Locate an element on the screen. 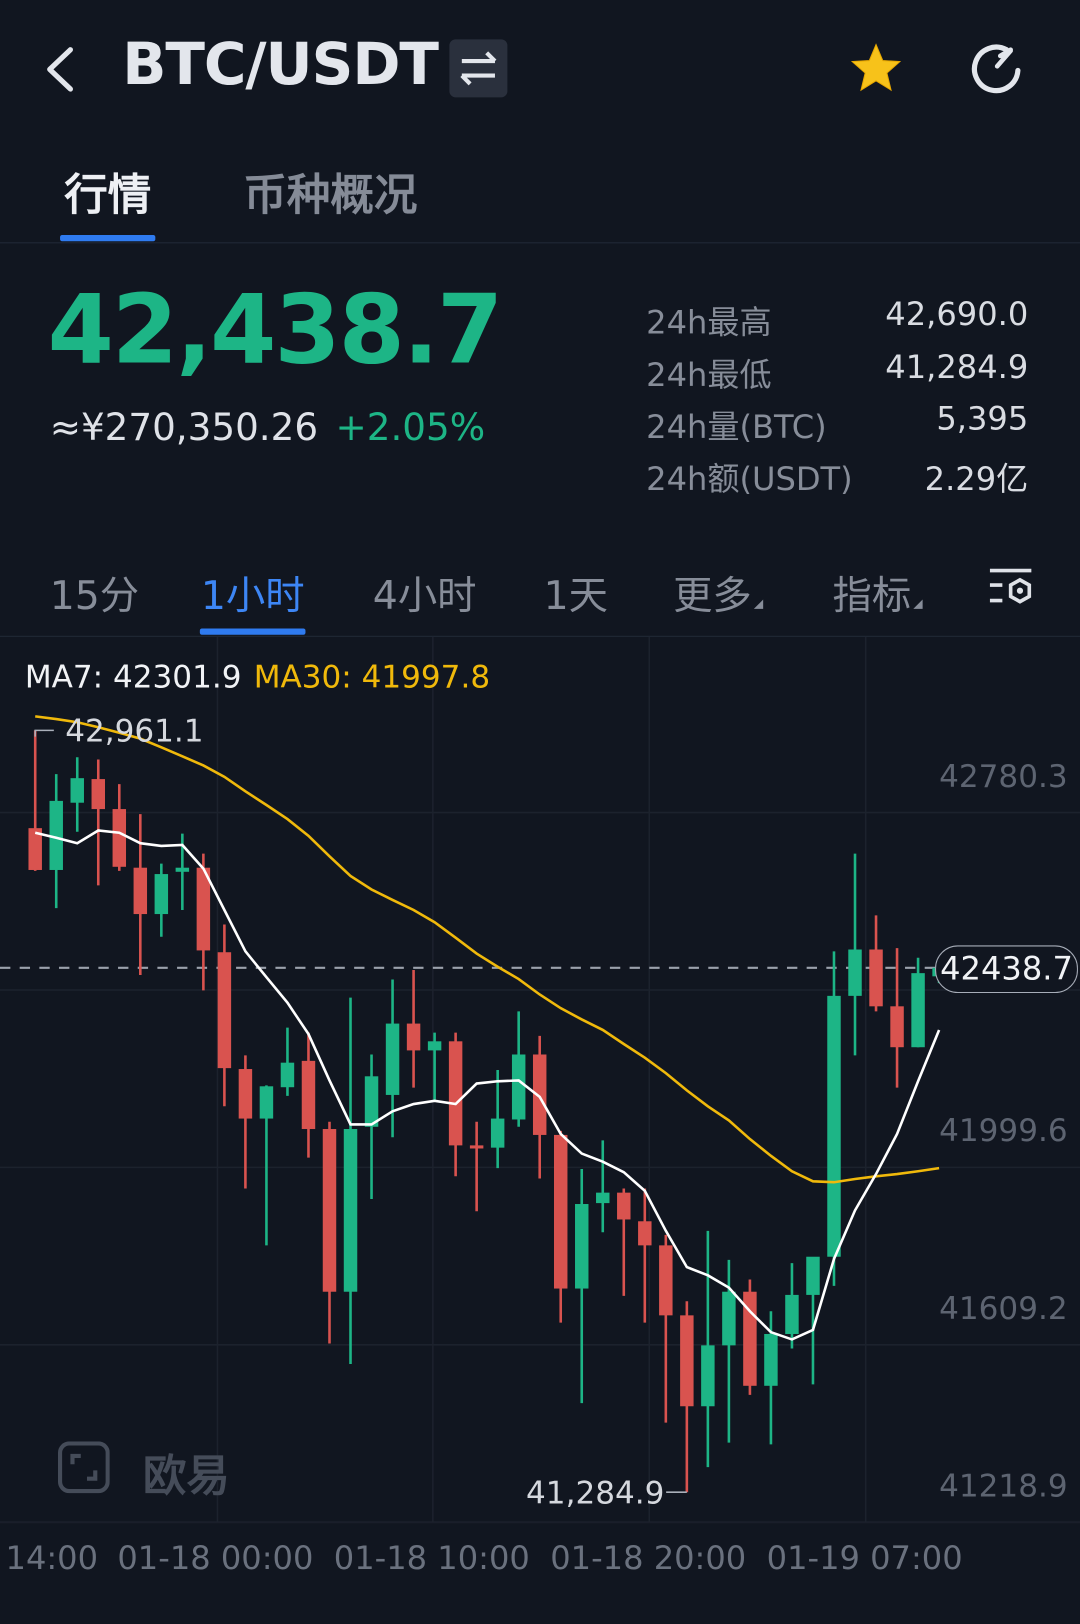  swap-pair-button is located at coordinates (478, 68).